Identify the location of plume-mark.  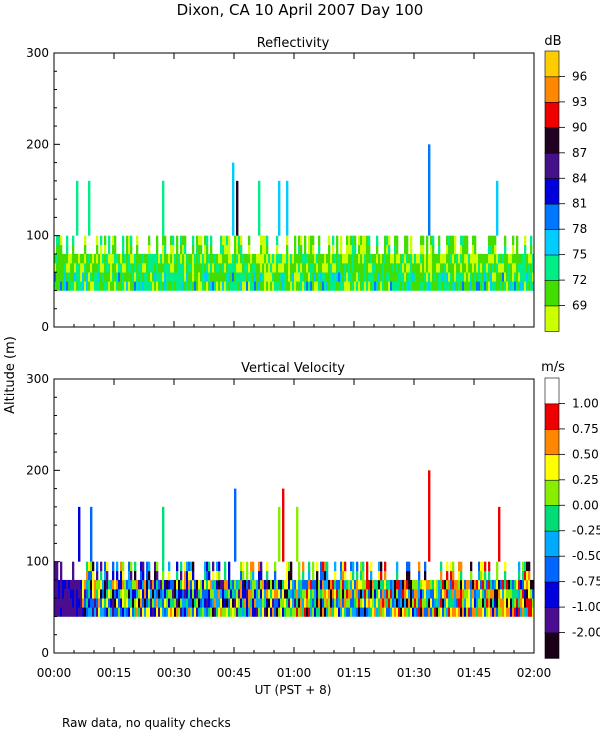
(287, 208).